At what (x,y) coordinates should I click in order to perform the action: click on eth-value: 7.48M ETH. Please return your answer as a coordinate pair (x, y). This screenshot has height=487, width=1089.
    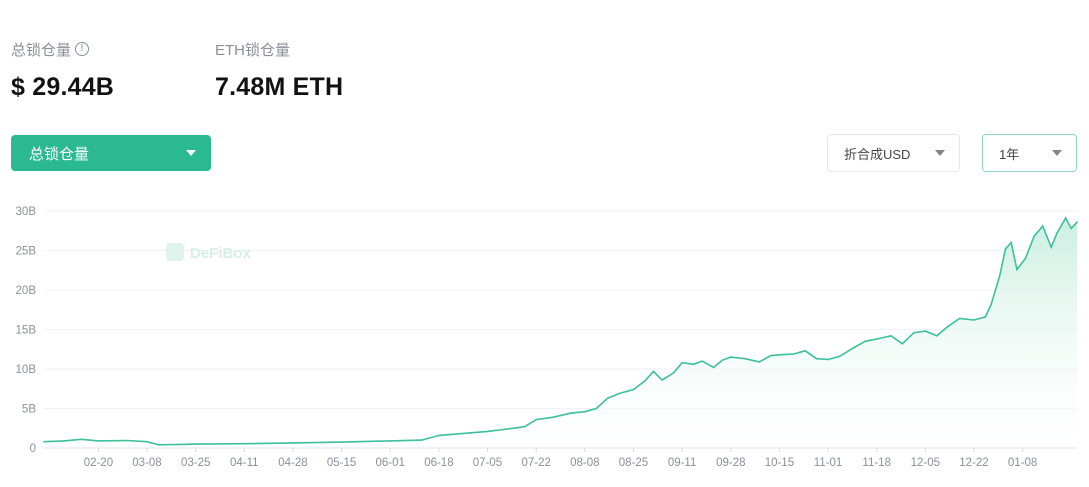
    Looking at the image, I should click on (279, 87).